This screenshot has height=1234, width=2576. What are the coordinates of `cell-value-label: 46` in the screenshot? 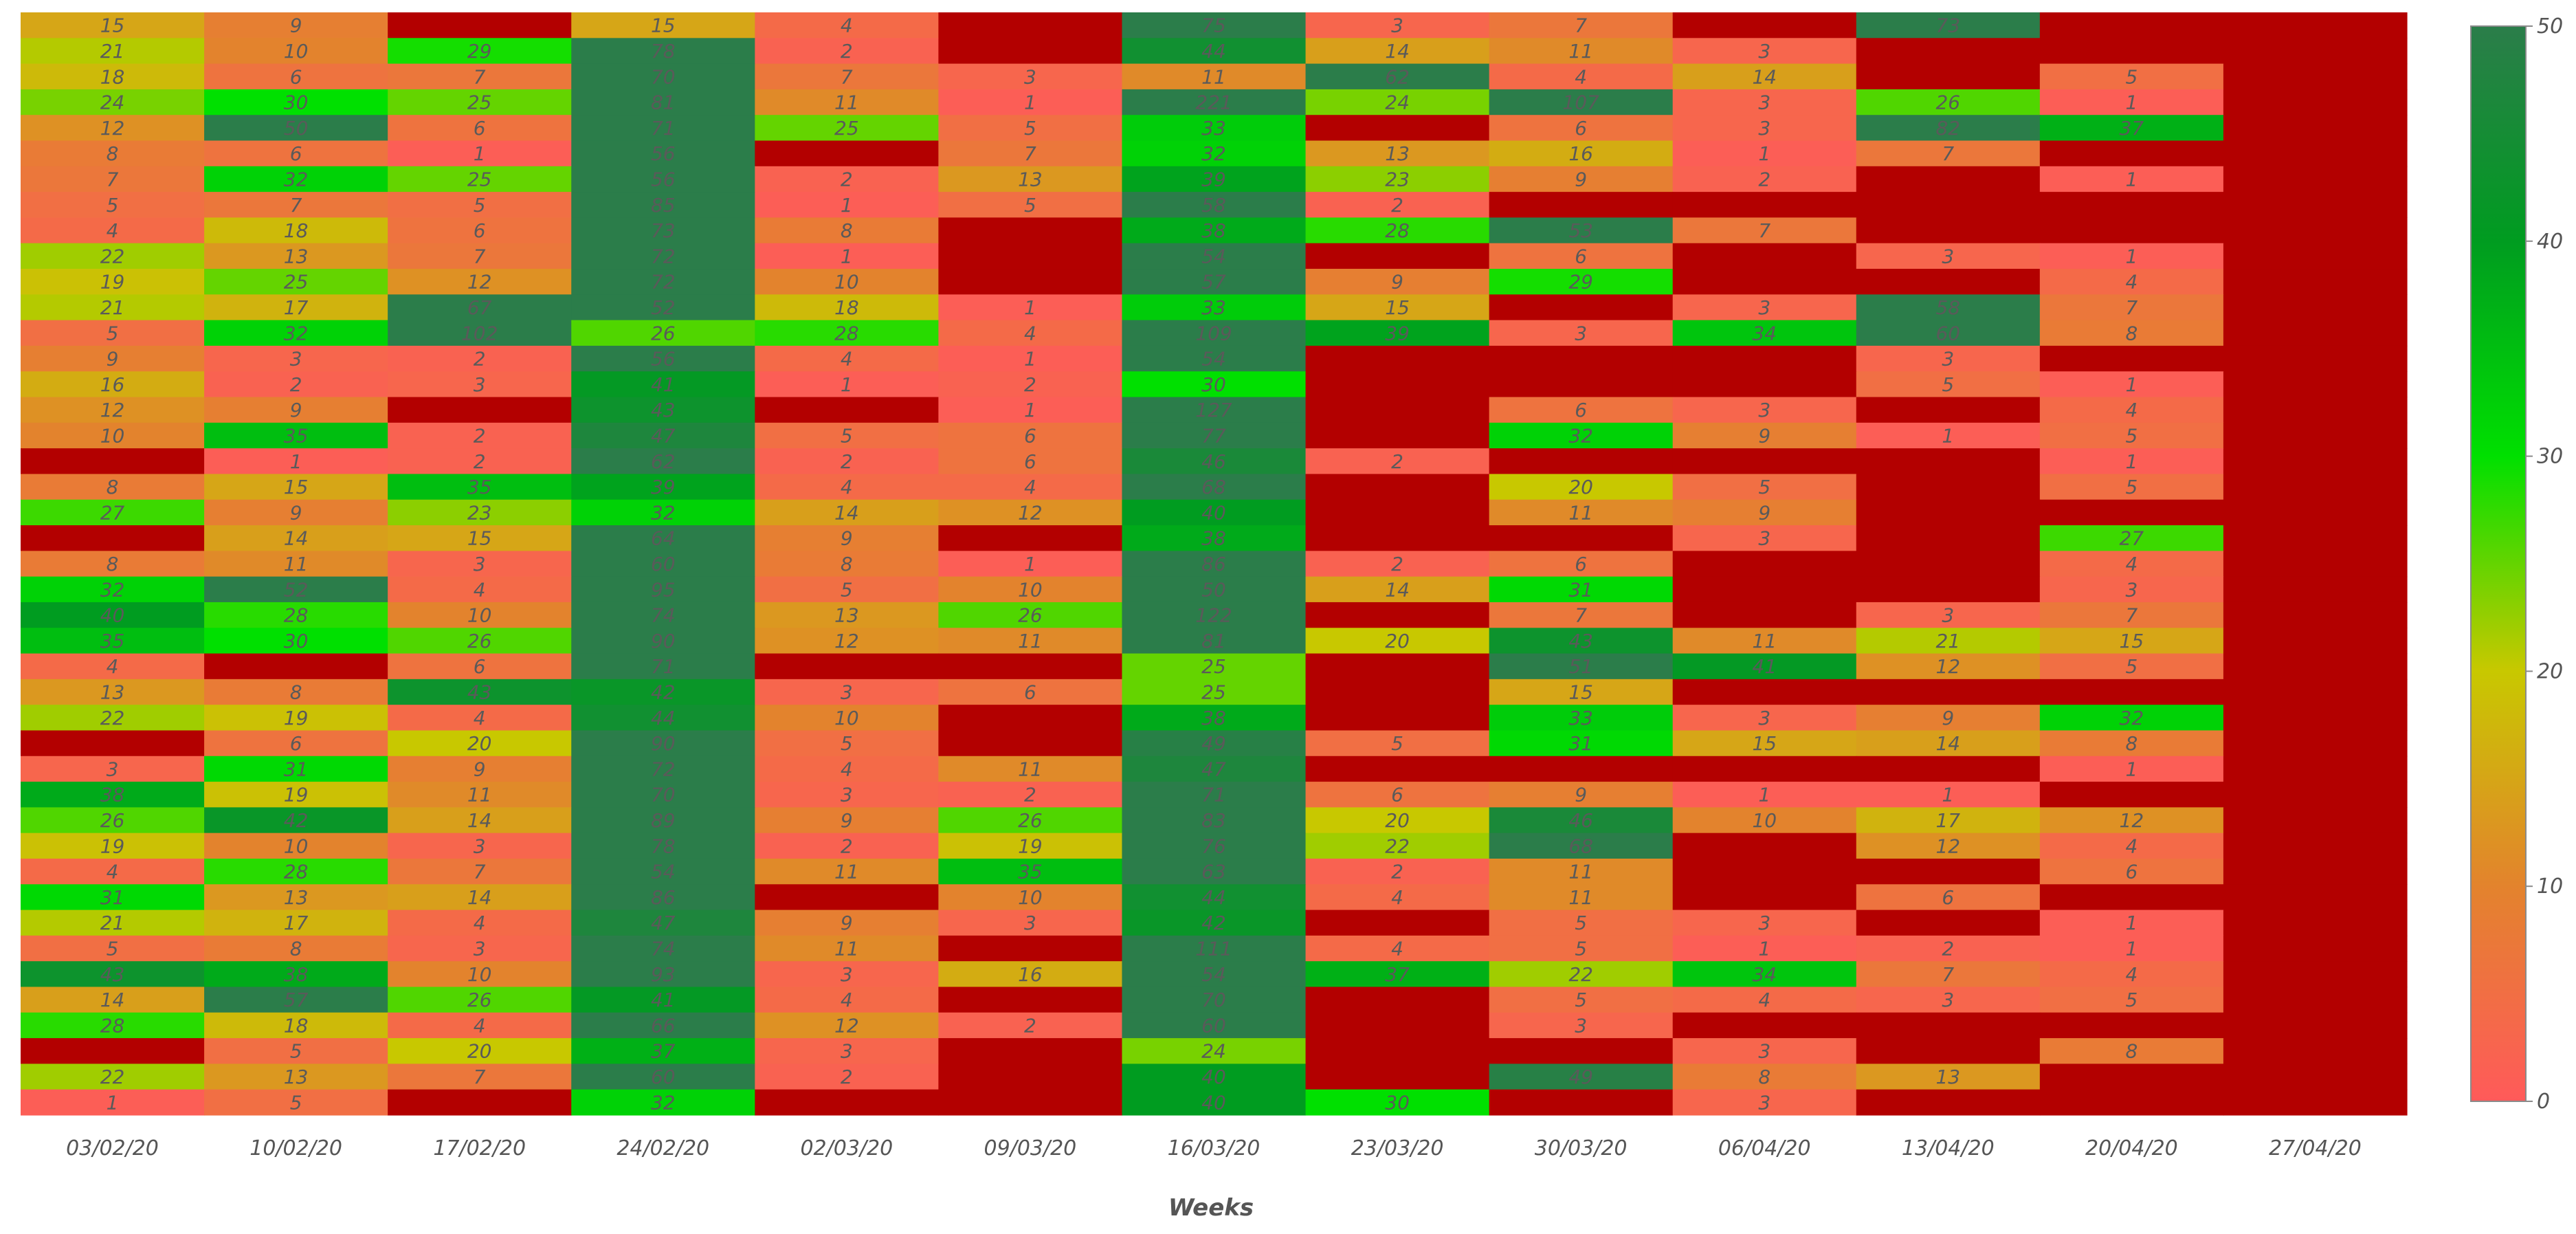 It's located at (1213, 461).